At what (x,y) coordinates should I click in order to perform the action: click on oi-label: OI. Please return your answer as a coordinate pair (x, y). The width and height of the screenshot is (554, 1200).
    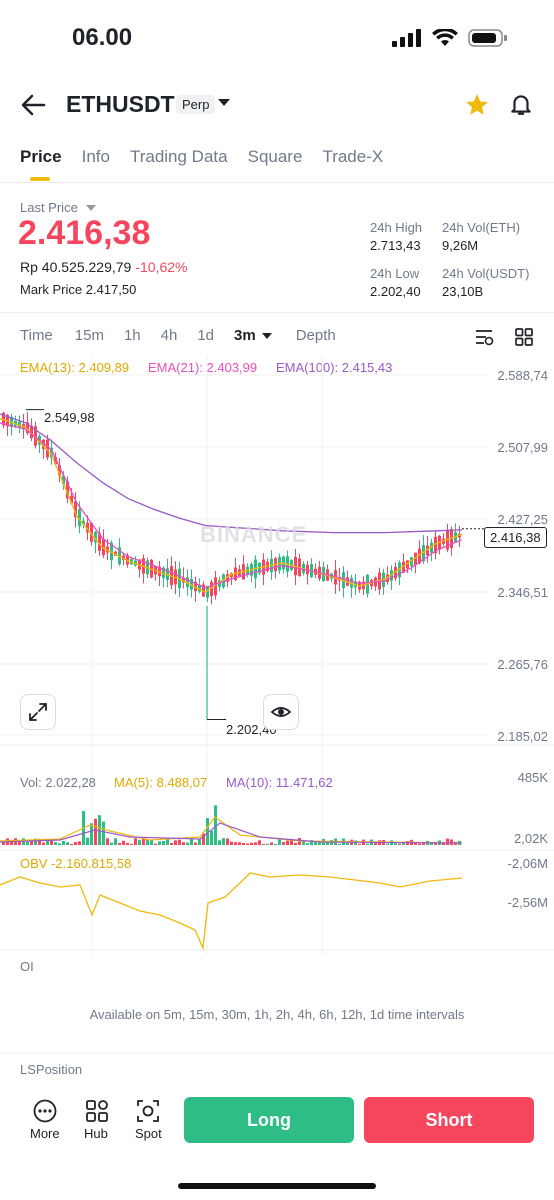
    Looking at the image, I should click on (27, 966).